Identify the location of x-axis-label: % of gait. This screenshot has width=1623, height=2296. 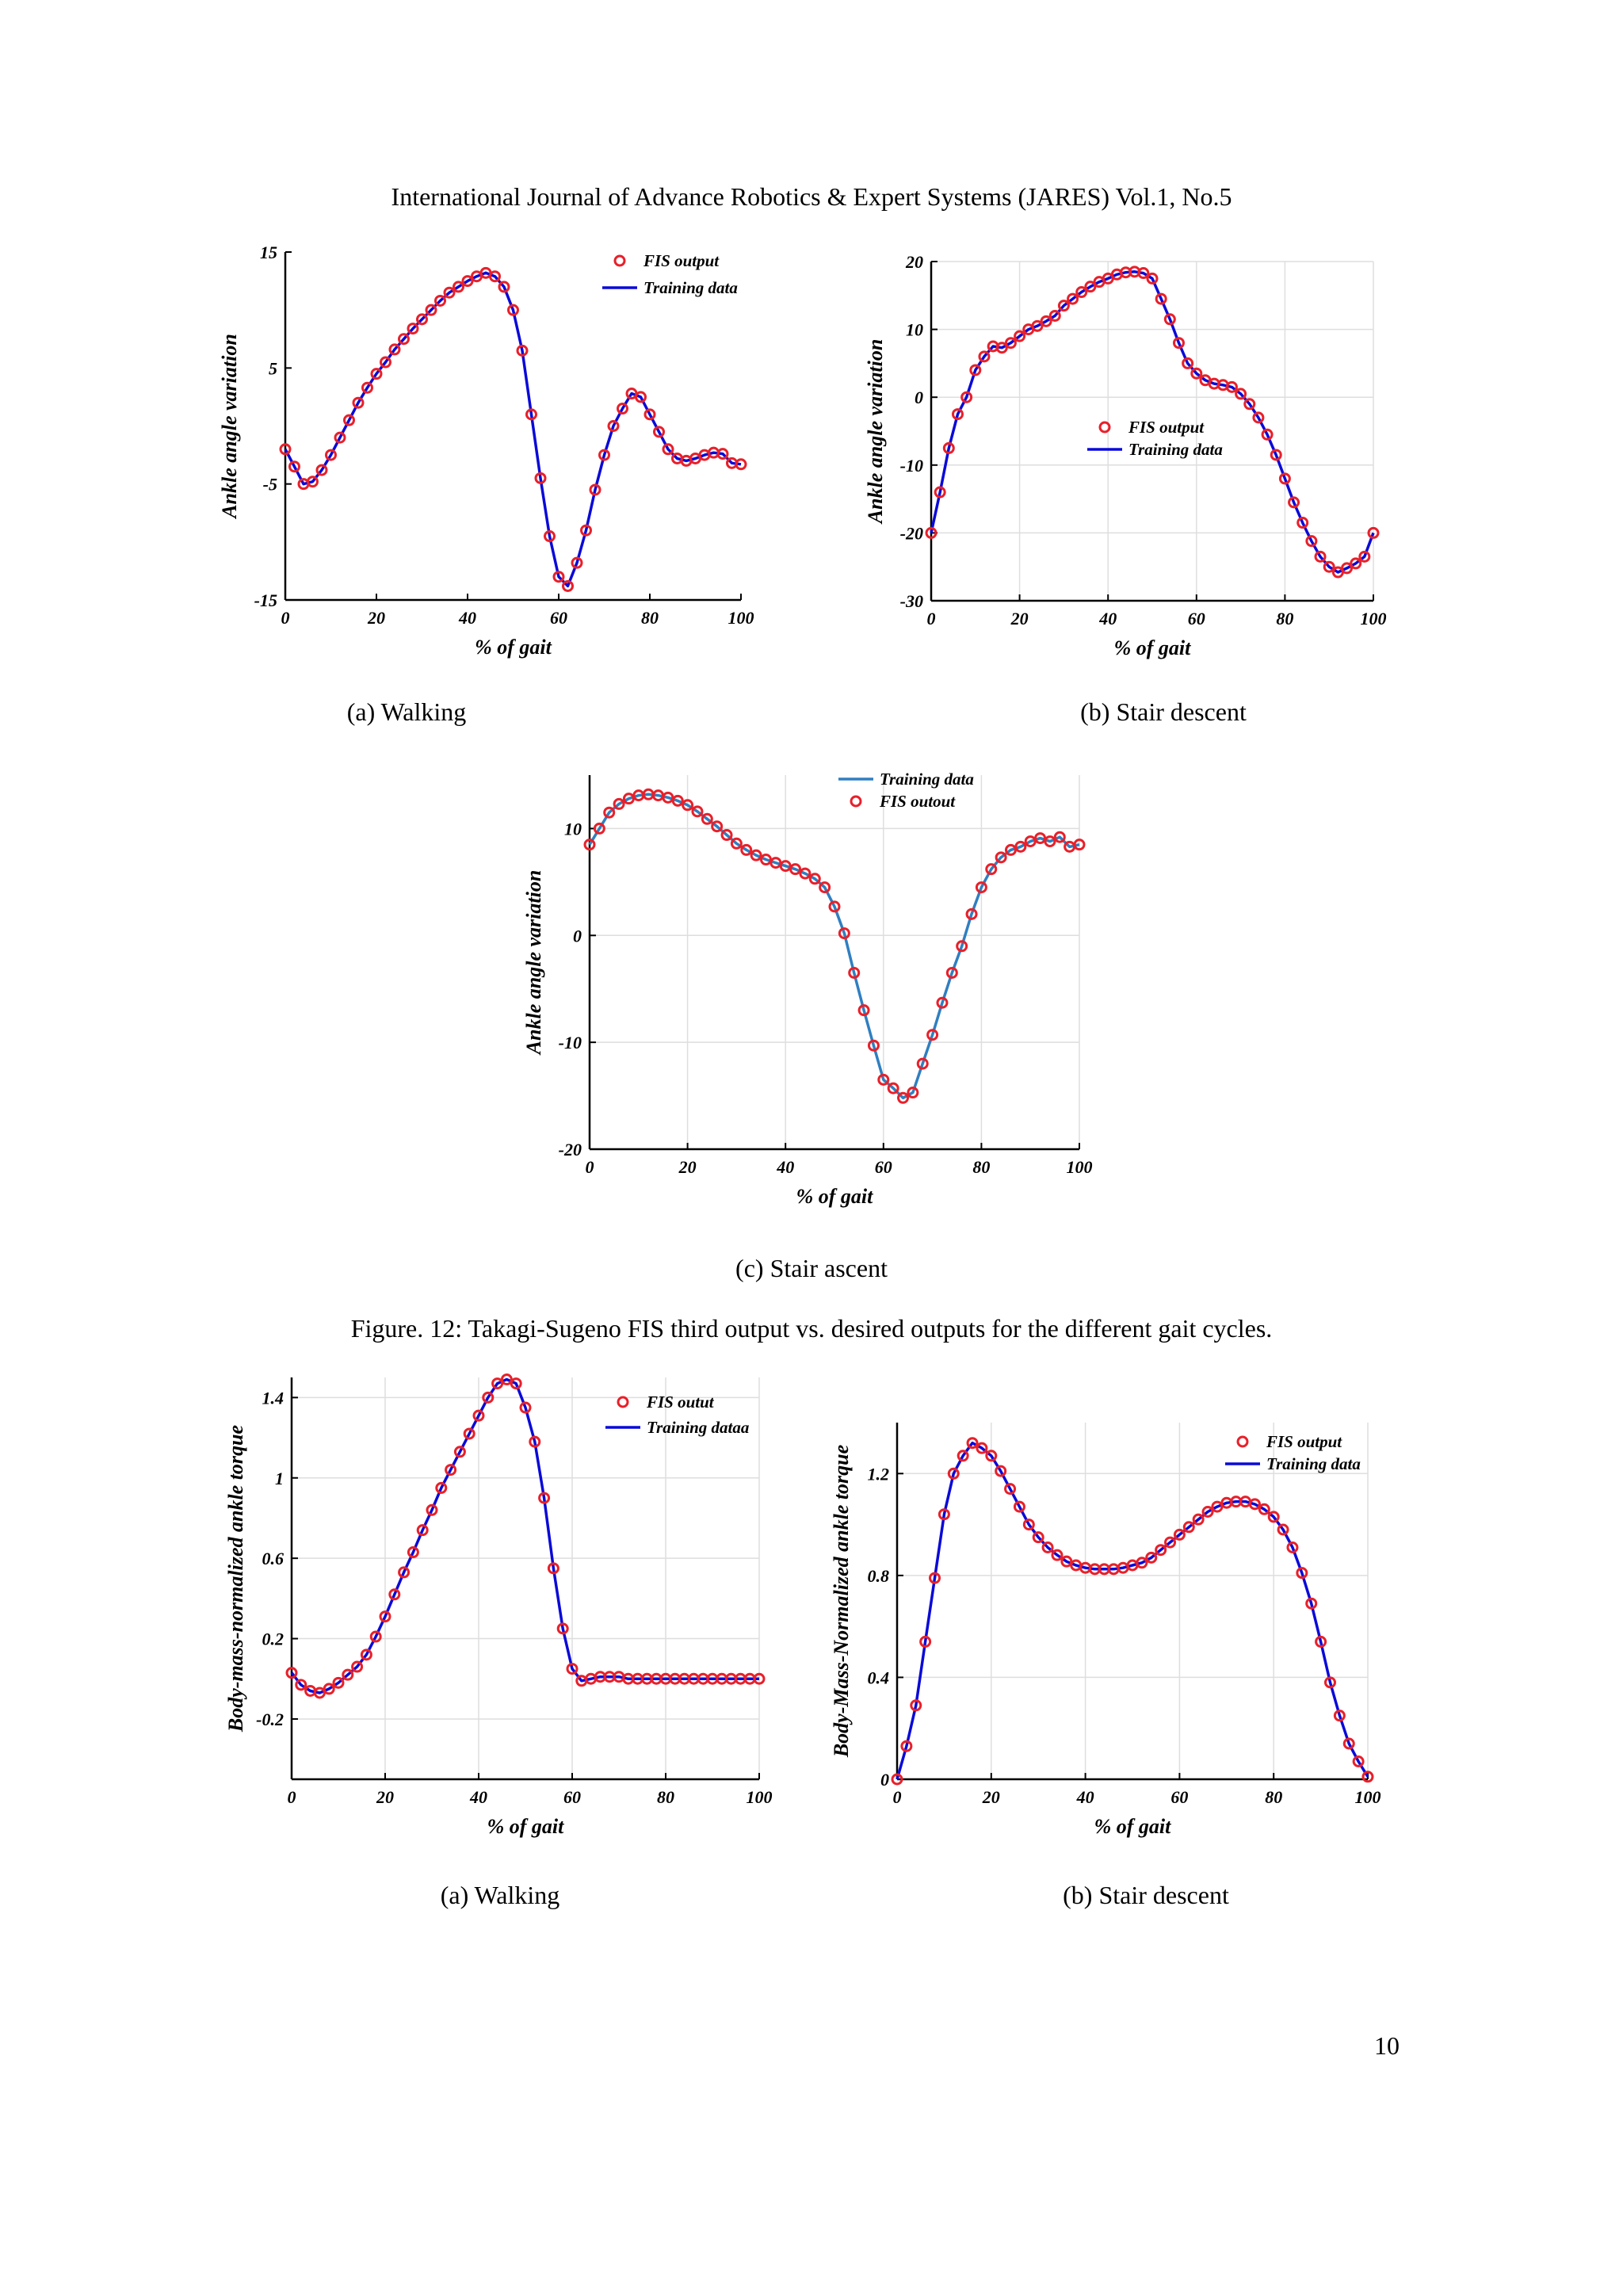
(513, 647).